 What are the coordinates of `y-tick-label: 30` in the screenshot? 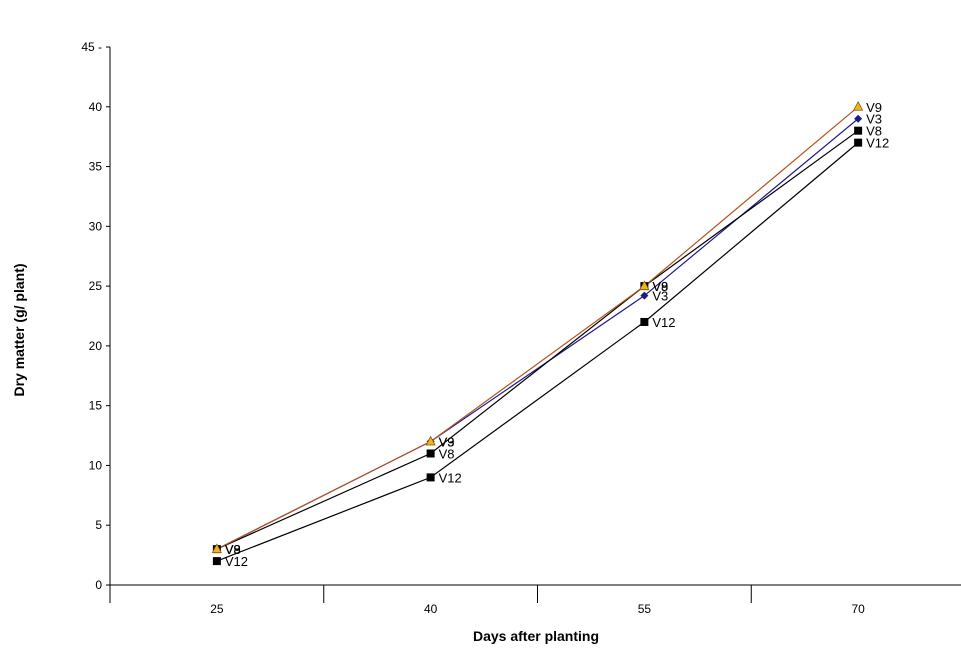 It's located at (96, 226).